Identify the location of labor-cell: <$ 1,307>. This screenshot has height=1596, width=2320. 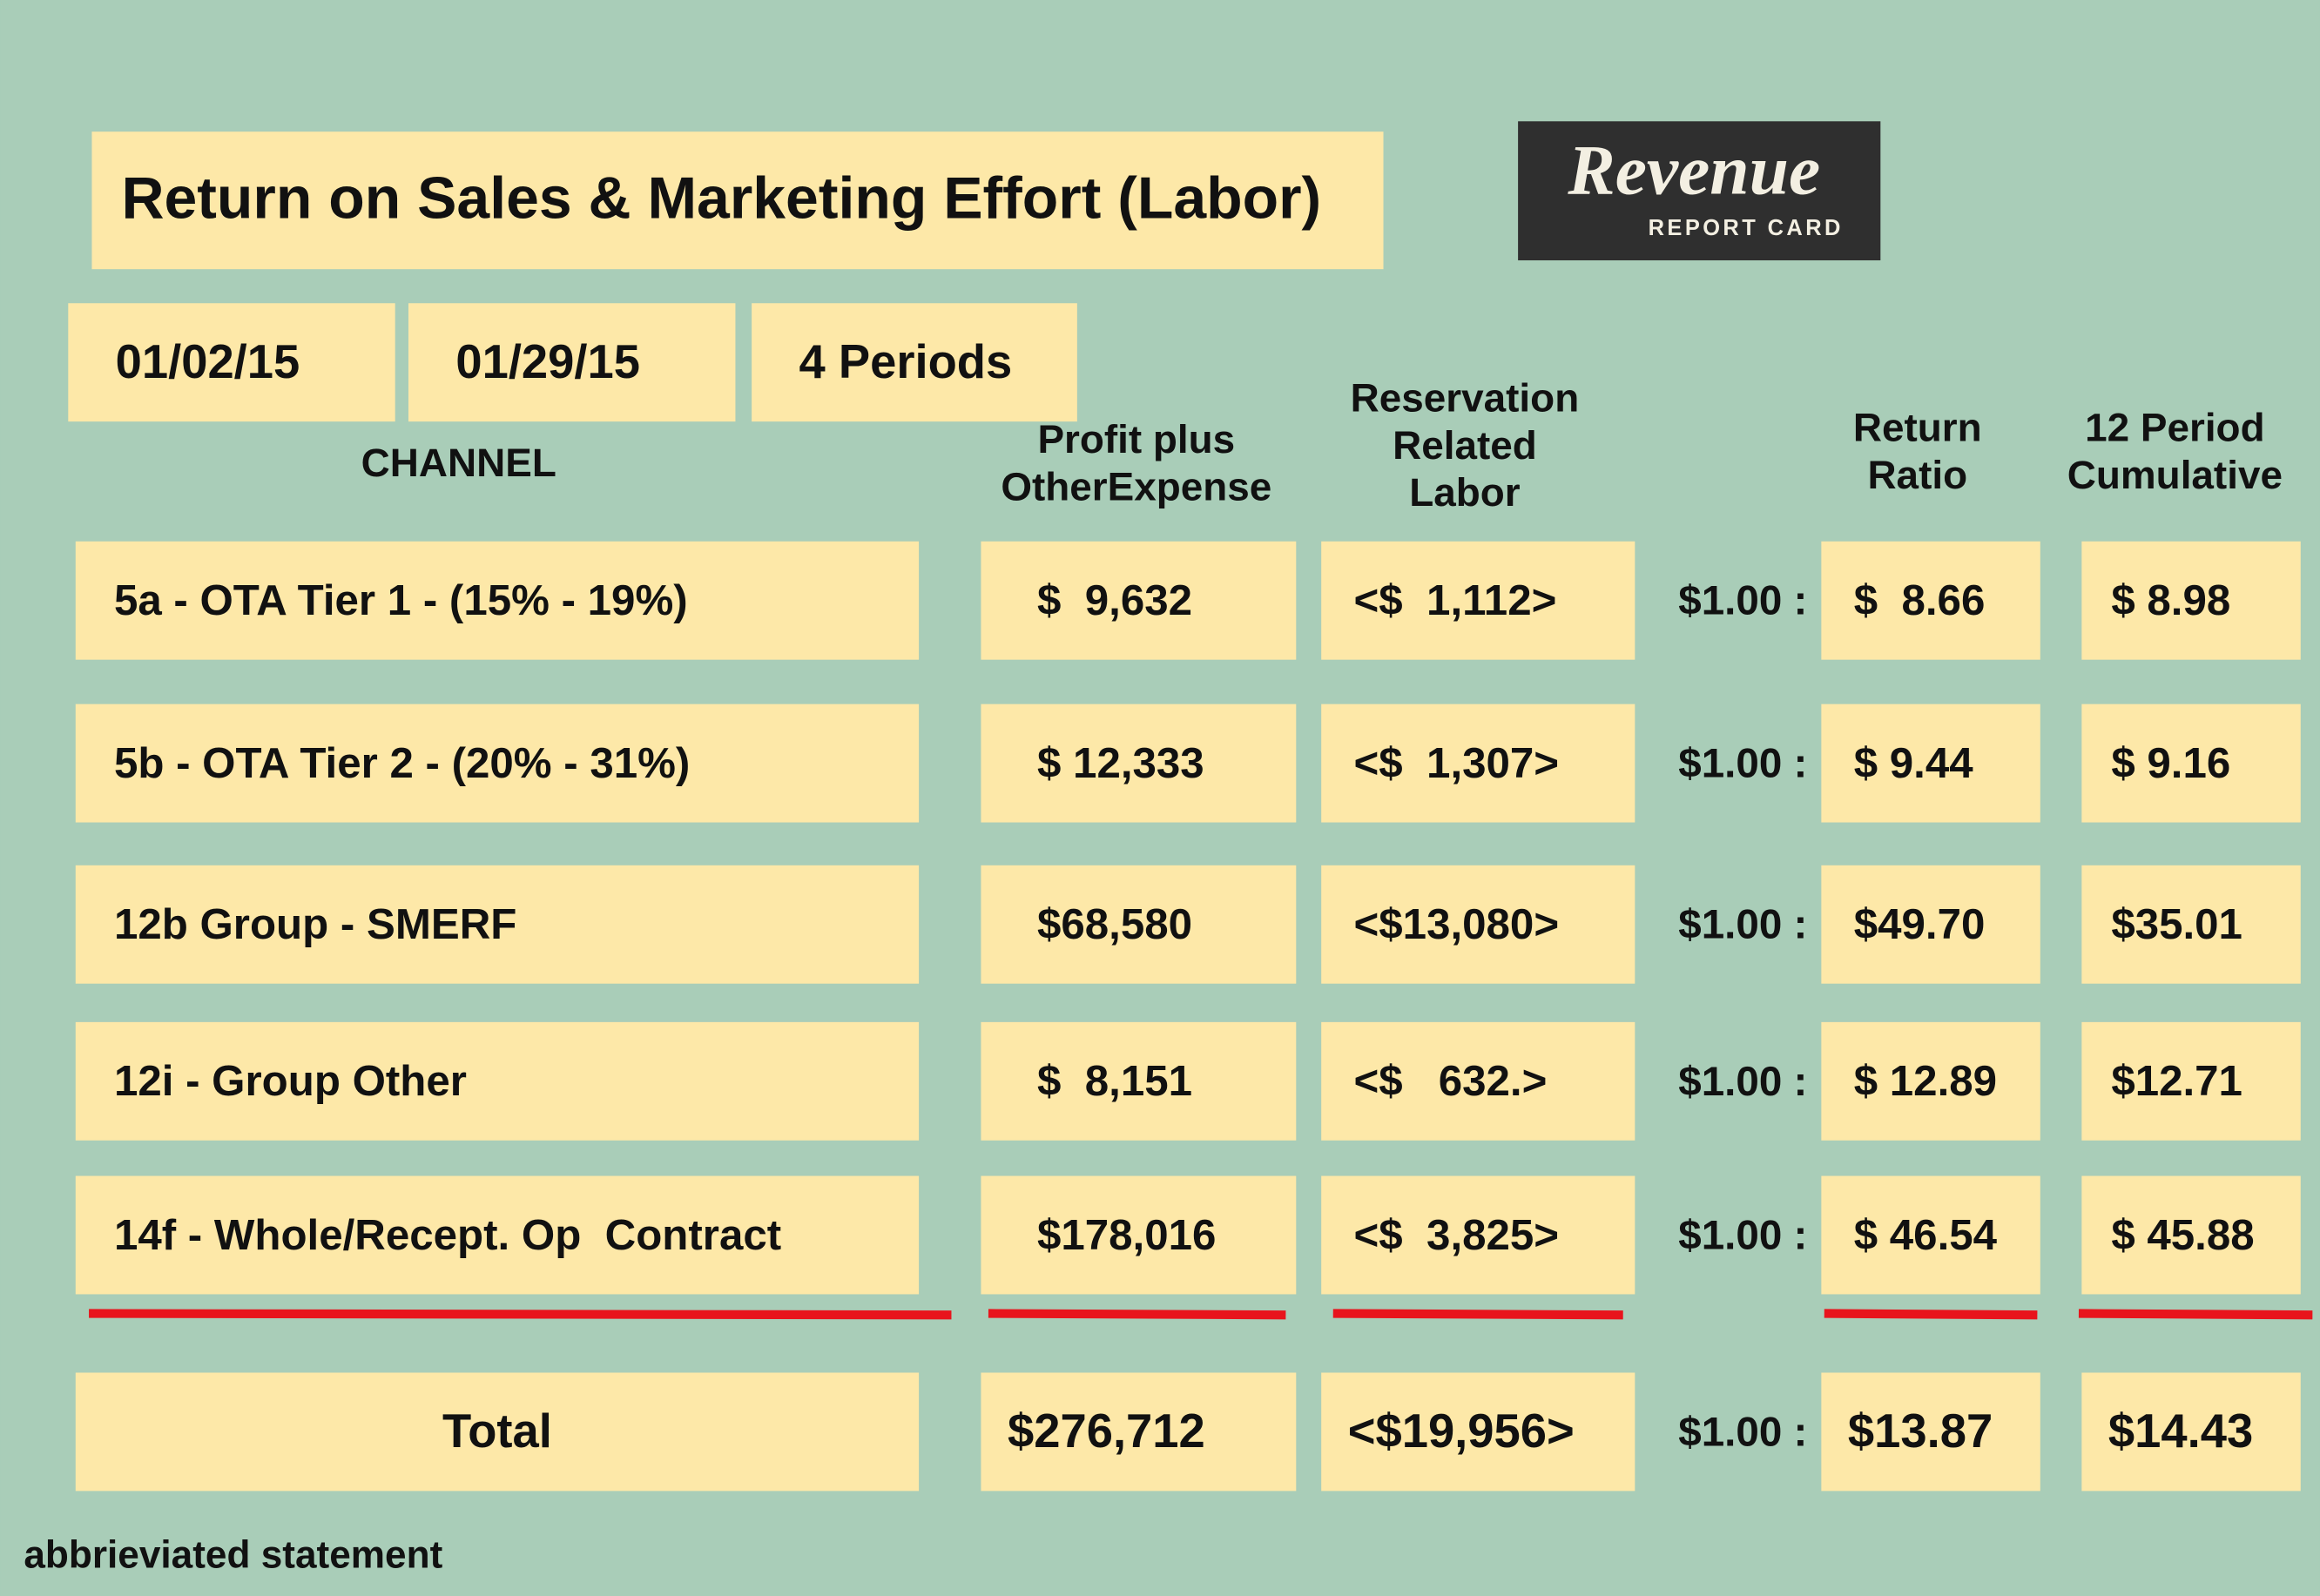
(1457, 763).